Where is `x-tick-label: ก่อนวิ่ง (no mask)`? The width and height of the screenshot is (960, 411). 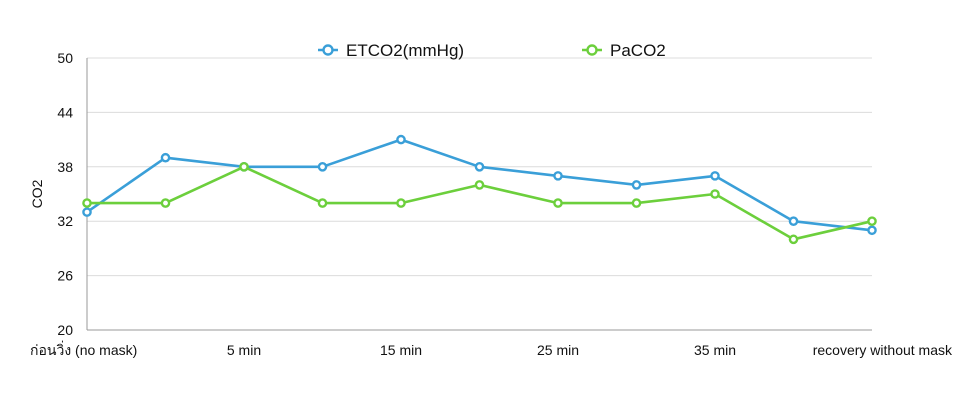 x-tick-label: ก่อนวิ่ง (no mask) is located at coordinates (83, 349).